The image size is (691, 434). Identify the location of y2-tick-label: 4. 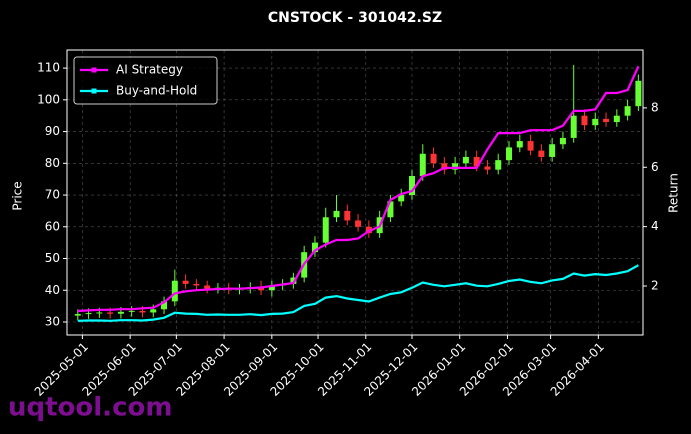
(655, 226).